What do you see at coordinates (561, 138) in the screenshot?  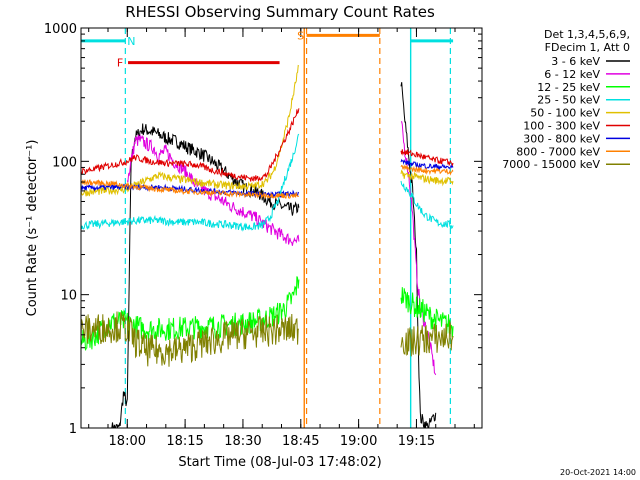 I see `legend-entry-label: 300 - 800 keV` at bounding box center [561, 138].